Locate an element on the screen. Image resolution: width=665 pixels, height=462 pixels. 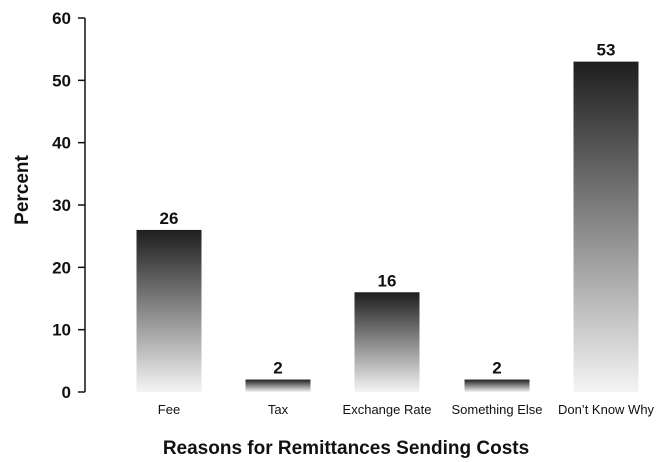
bar-value-label: 16 is located at coordinates (387, 280).